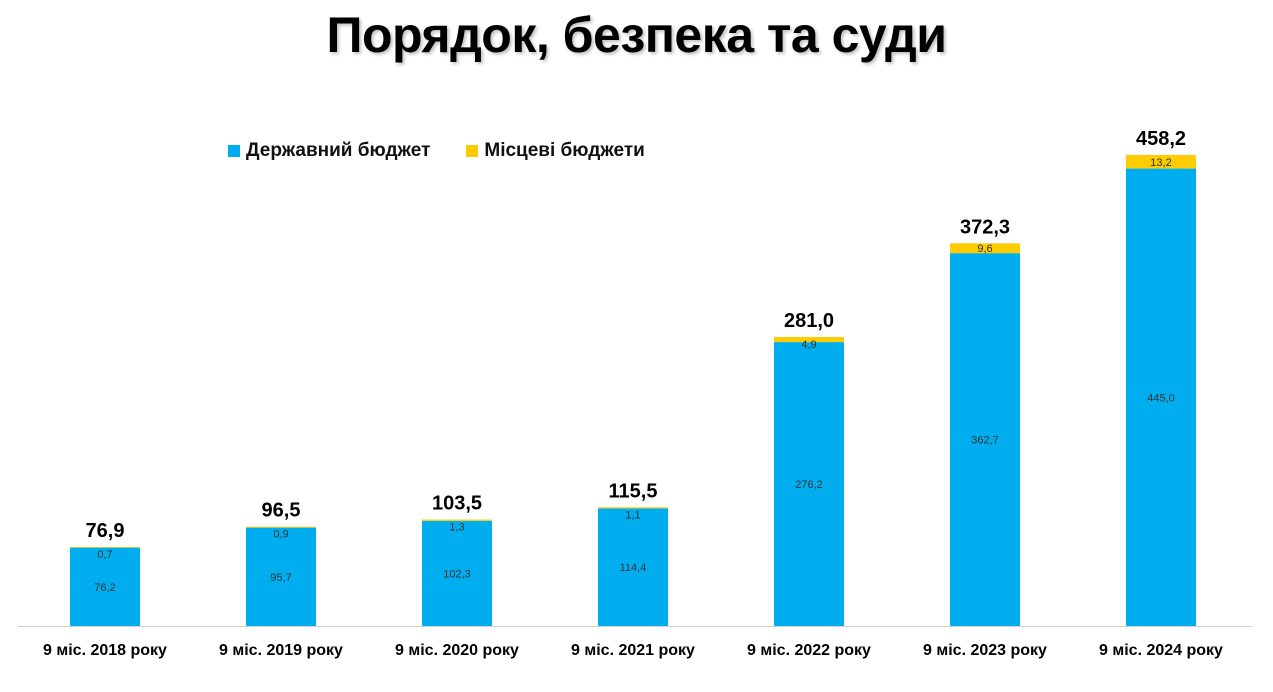 The height and width of the screenshot is (692, 1273). I want to click on data-label: 13,2, so click(1160, 163).